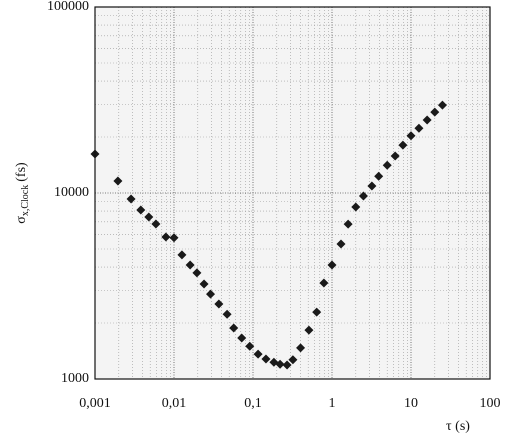 The height and width of the screenshot is (442, 506). Describe the element at coordinates (95, 403) in the screenshot. I see `x-tick-label: 0,001` at that location.